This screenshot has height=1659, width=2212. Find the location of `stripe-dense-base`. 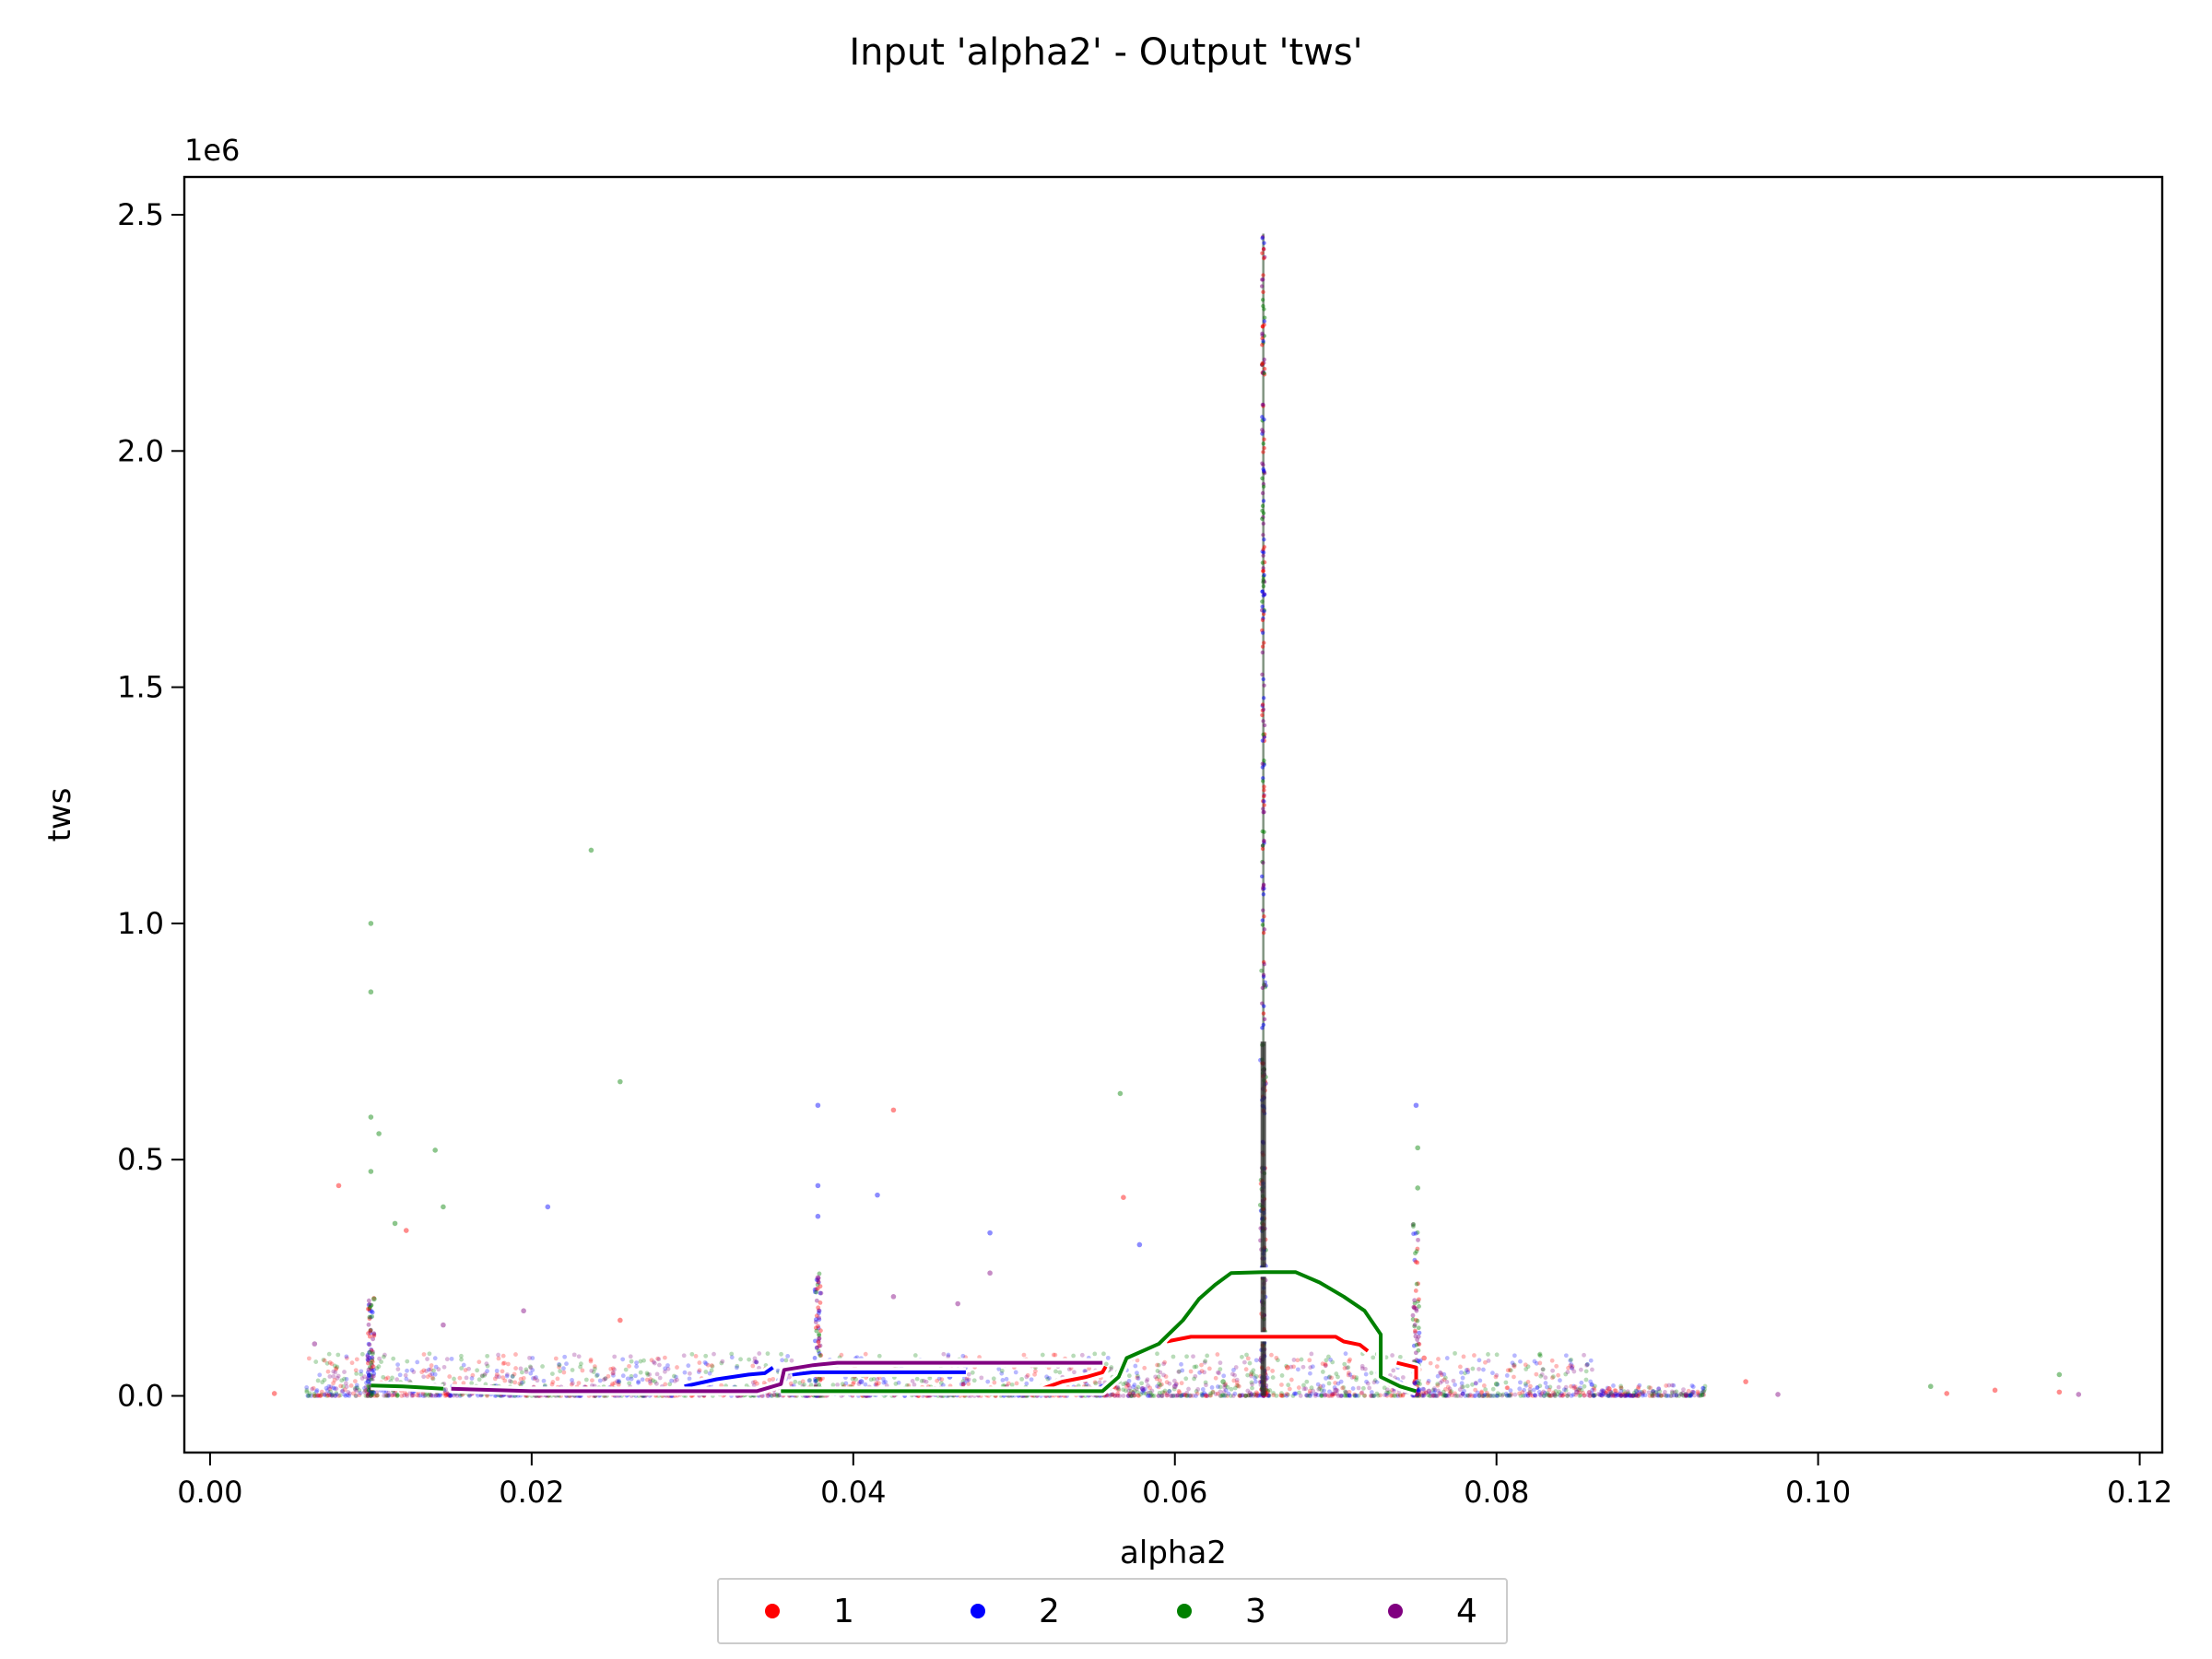

stripe-dense-base is located at coordinates (1263, 1218).